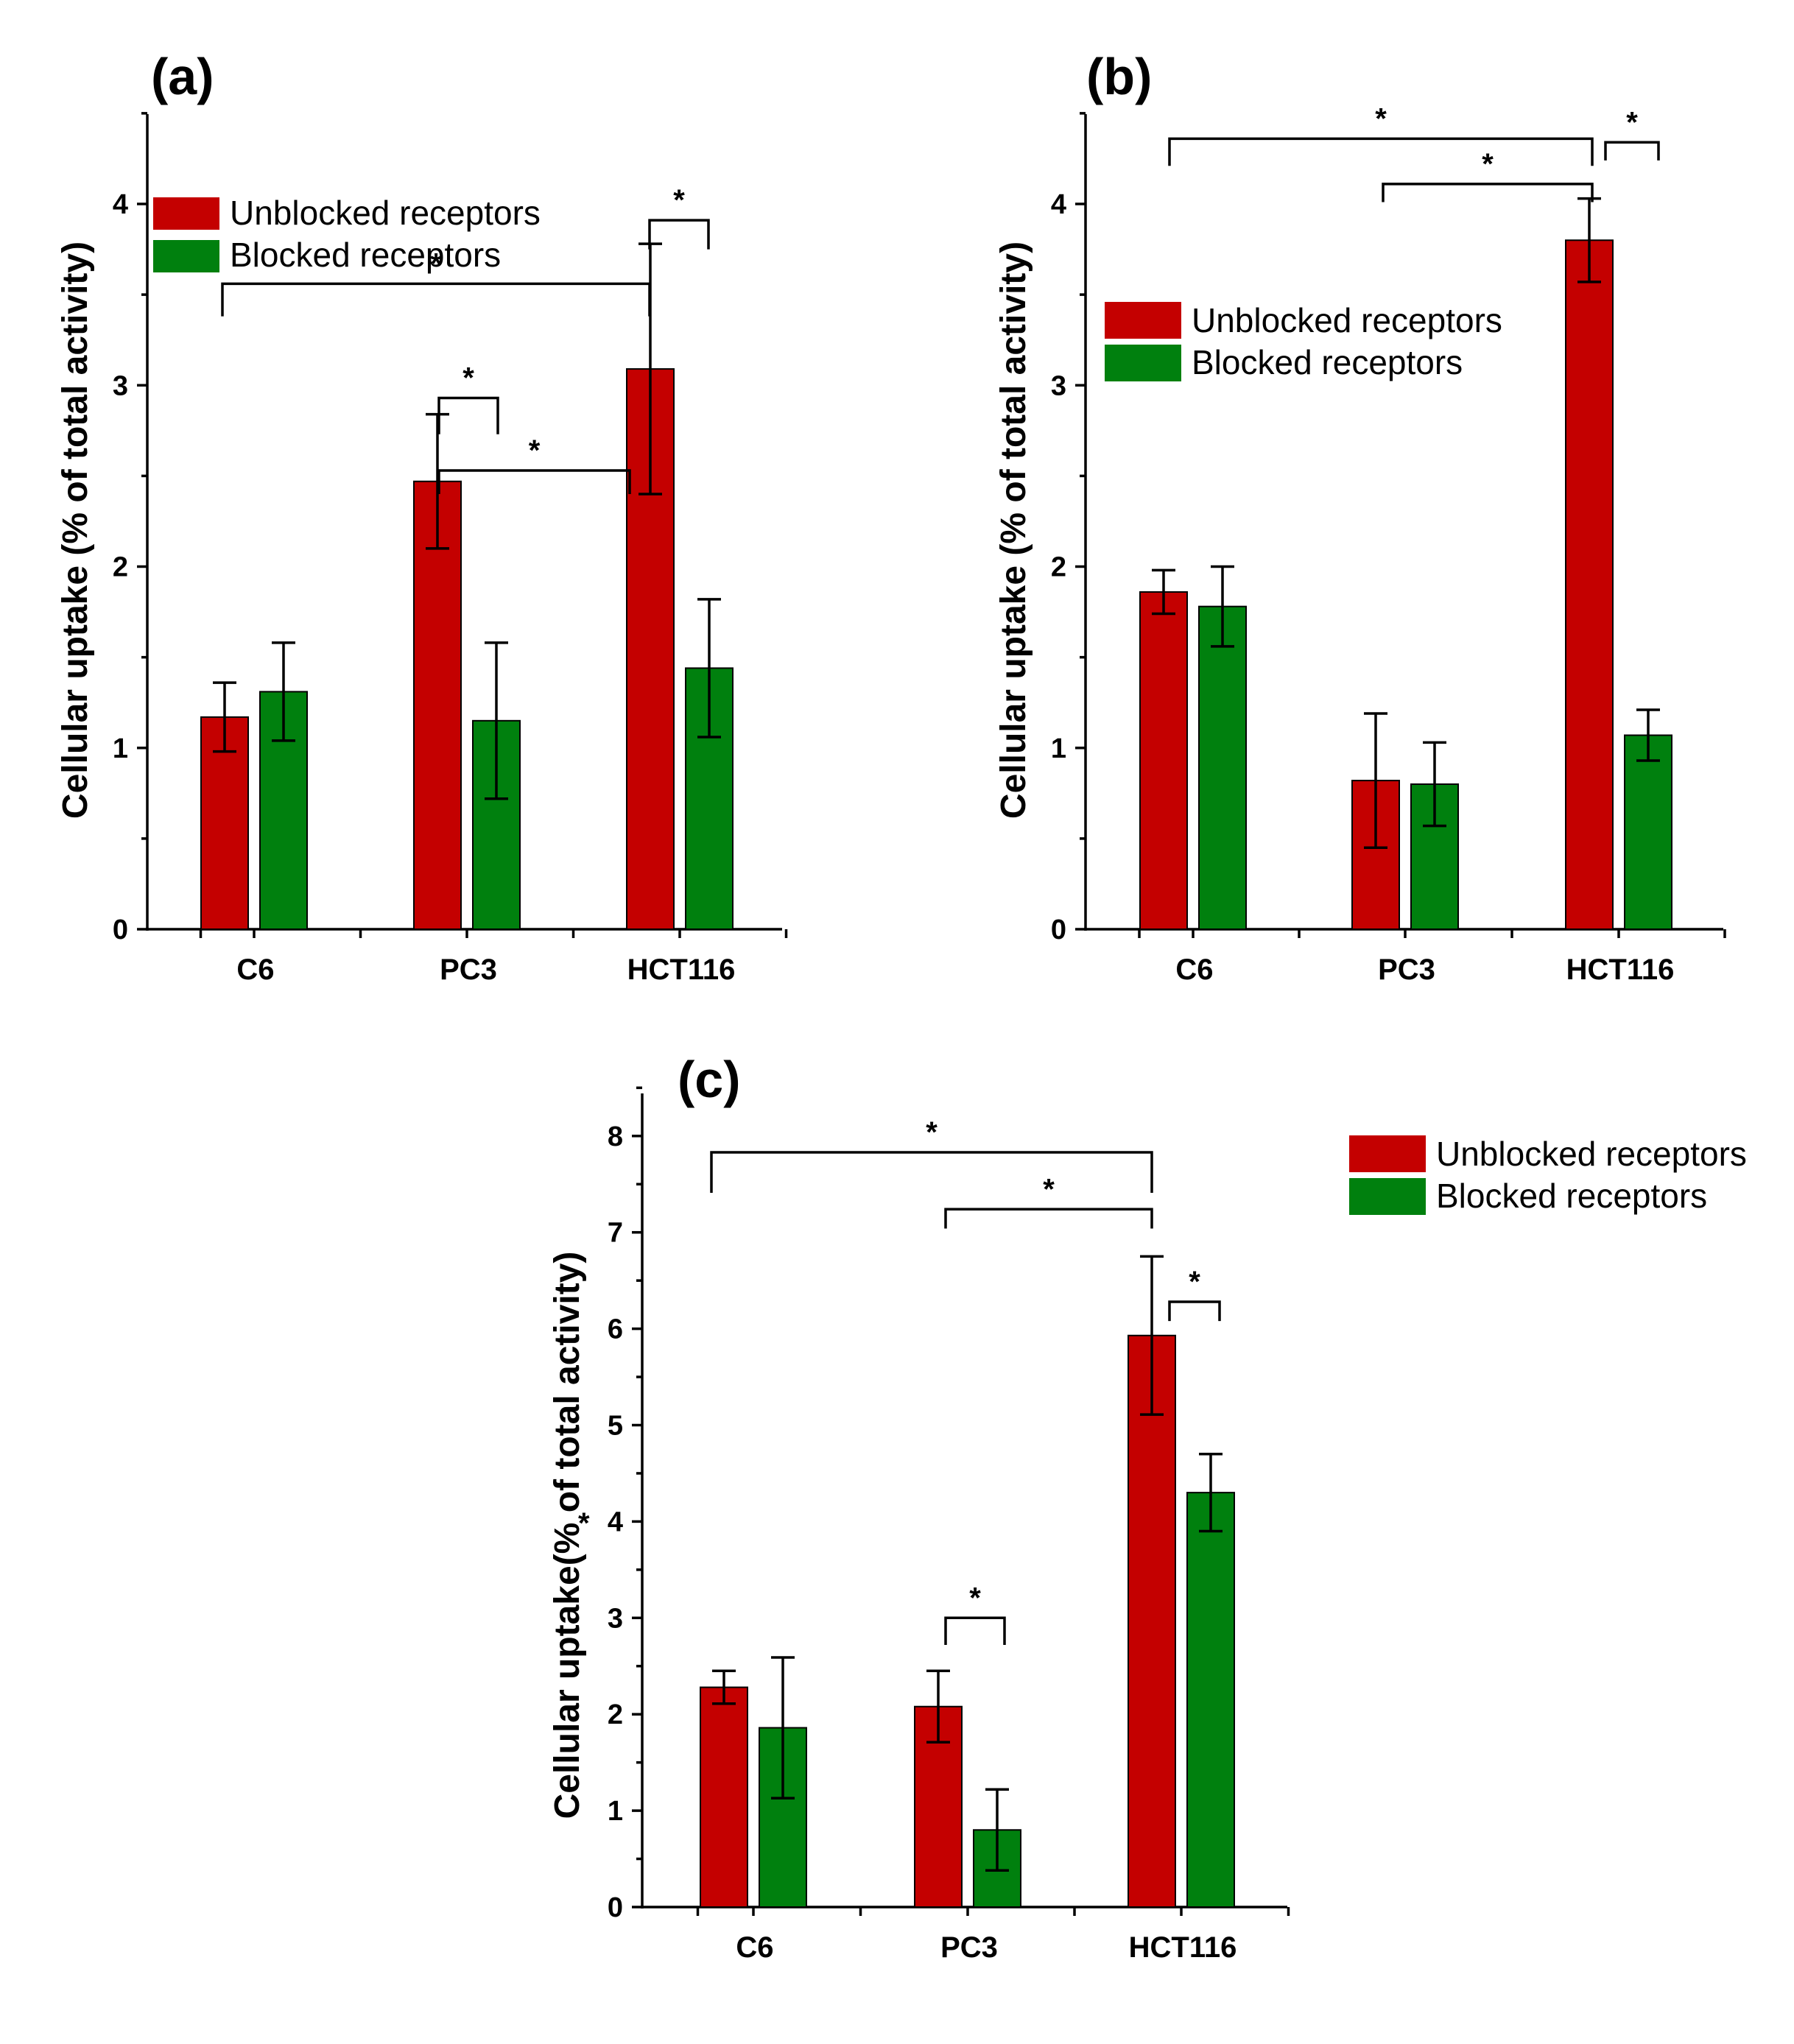 The image size is (1794, 2044). What do you see at coordinates (1548, 1175) in the screenshot?
I see `panel-c-legend: Unblocked receptors Blocked receptors` at bounding box center [1548, 1175].